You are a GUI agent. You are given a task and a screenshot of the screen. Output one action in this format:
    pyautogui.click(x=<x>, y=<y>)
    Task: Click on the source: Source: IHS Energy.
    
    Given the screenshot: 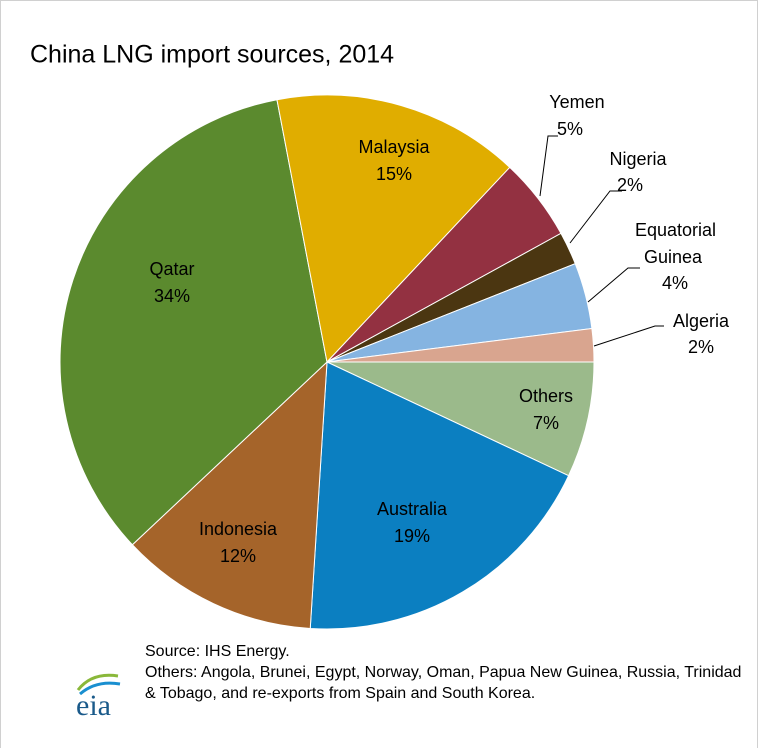 What is the action you would take?
    pyautogui.click(x=217, y=651)
    